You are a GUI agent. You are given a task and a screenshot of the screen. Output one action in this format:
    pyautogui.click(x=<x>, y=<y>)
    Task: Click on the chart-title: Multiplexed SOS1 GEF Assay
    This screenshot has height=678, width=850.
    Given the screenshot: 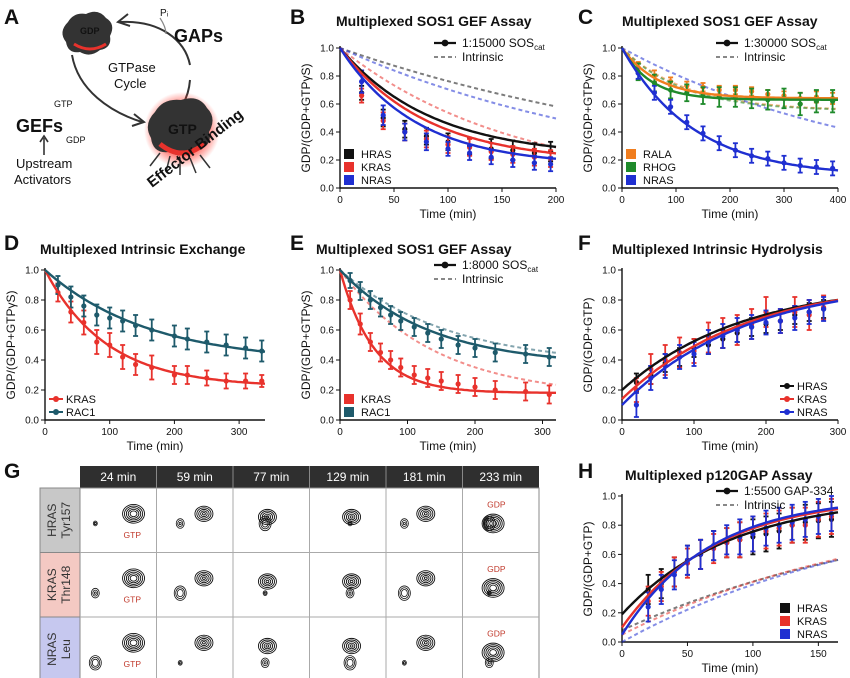 What is the action you would take?
    pyautogui.click(x=434, y=21)
    